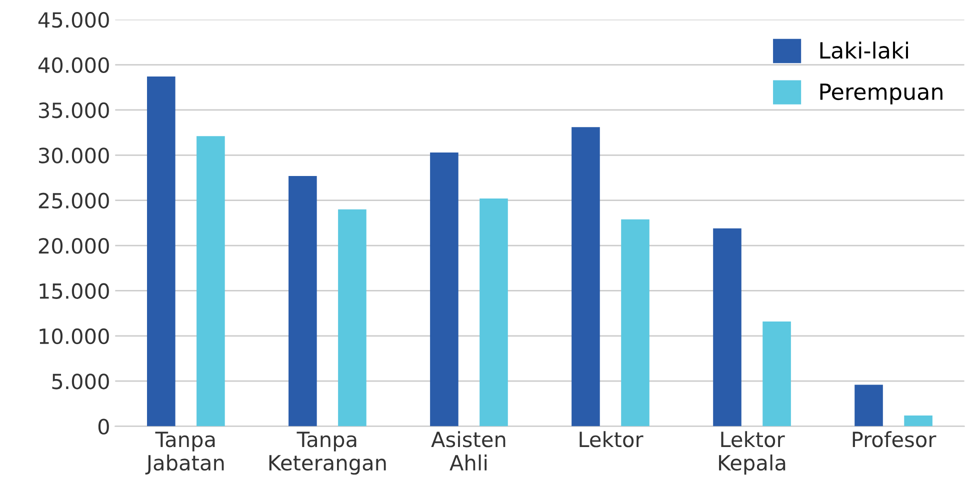 The image size is (976, 490). I want to click on y-tick-label: 20.000, so click(73, 246).